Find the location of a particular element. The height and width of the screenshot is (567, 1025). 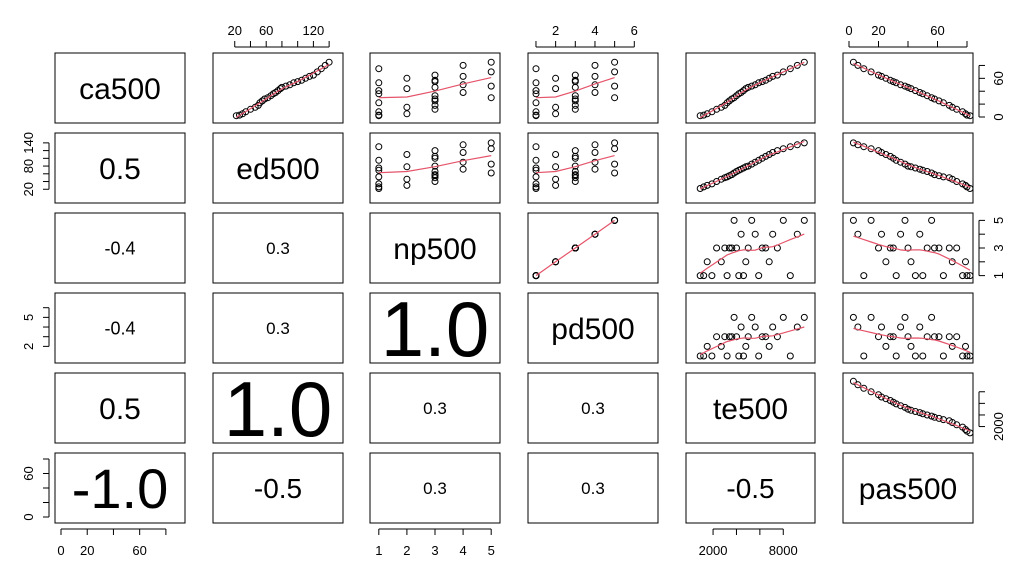

tick-label: 0 is located at coordinates (60, 550).